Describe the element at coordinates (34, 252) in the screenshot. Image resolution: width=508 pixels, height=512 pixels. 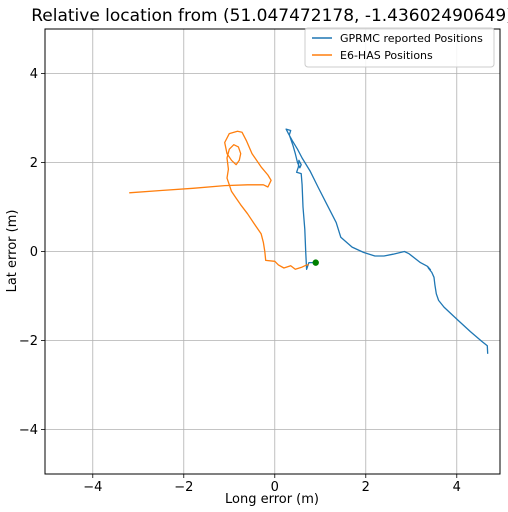
I see `y-tick-label: 0` at that location.